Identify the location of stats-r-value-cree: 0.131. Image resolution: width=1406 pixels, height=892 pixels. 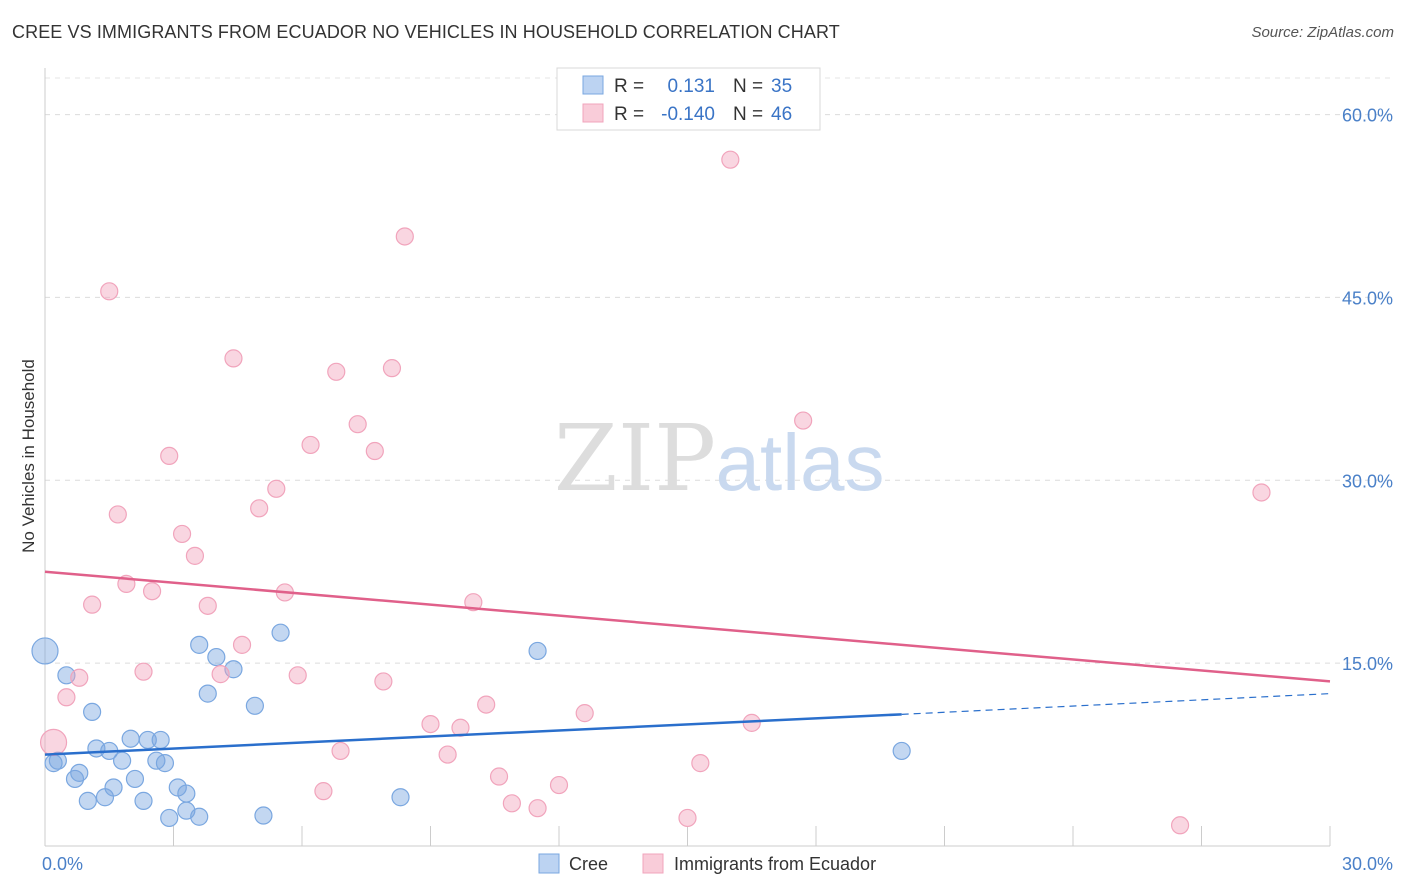
(691, 86).